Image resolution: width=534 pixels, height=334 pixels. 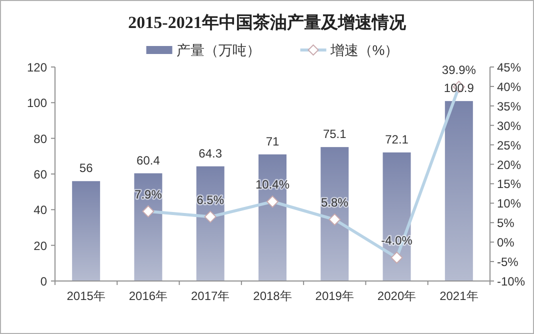 What do you see at coordinates (509, 145) in the screenshot?
I see `y2-tick-label: 25%` at bounding box center [509, 145].